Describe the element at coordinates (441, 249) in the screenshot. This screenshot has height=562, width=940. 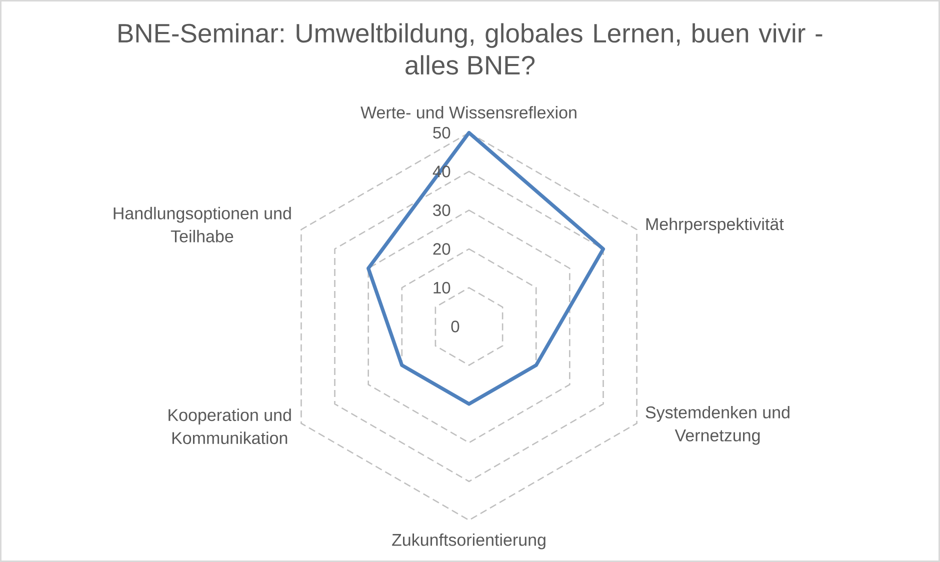
I see `y-tick-label: 20` at that location.